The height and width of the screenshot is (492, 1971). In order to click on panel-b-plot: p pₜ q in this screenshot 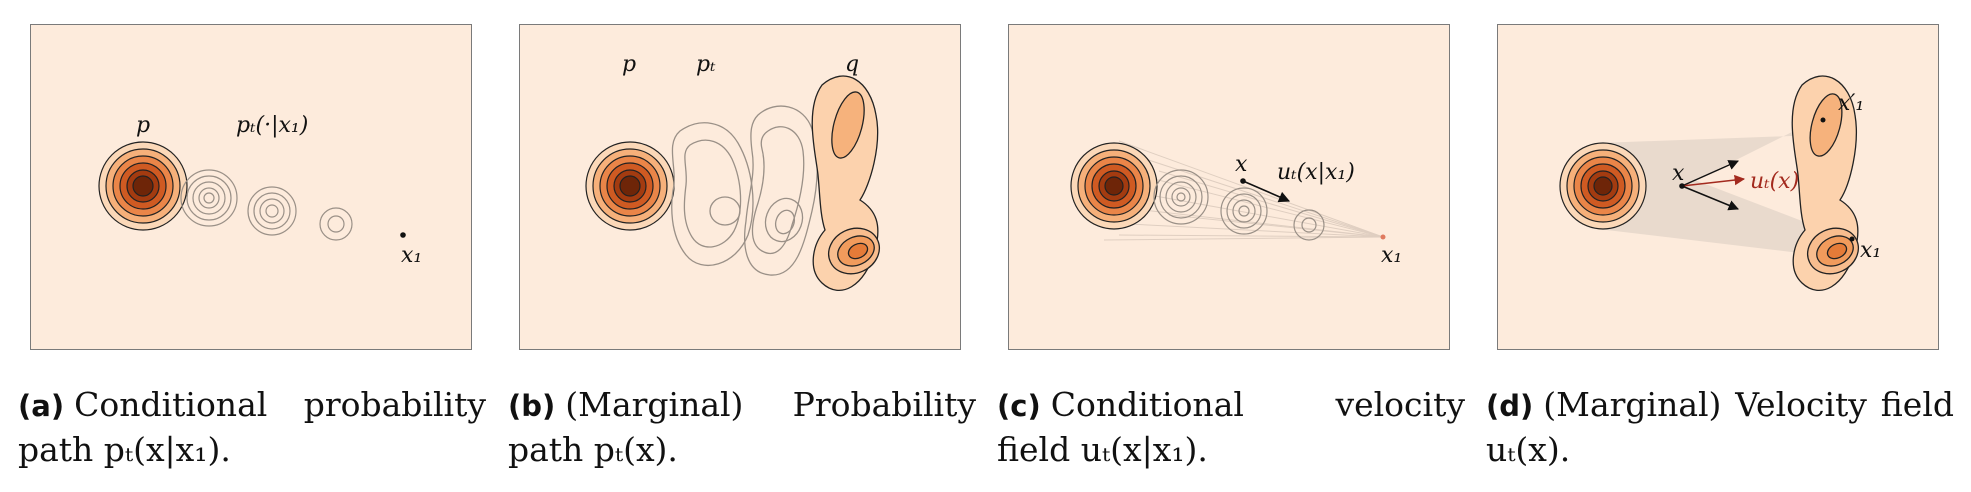, I will do `click(732, 172)`.